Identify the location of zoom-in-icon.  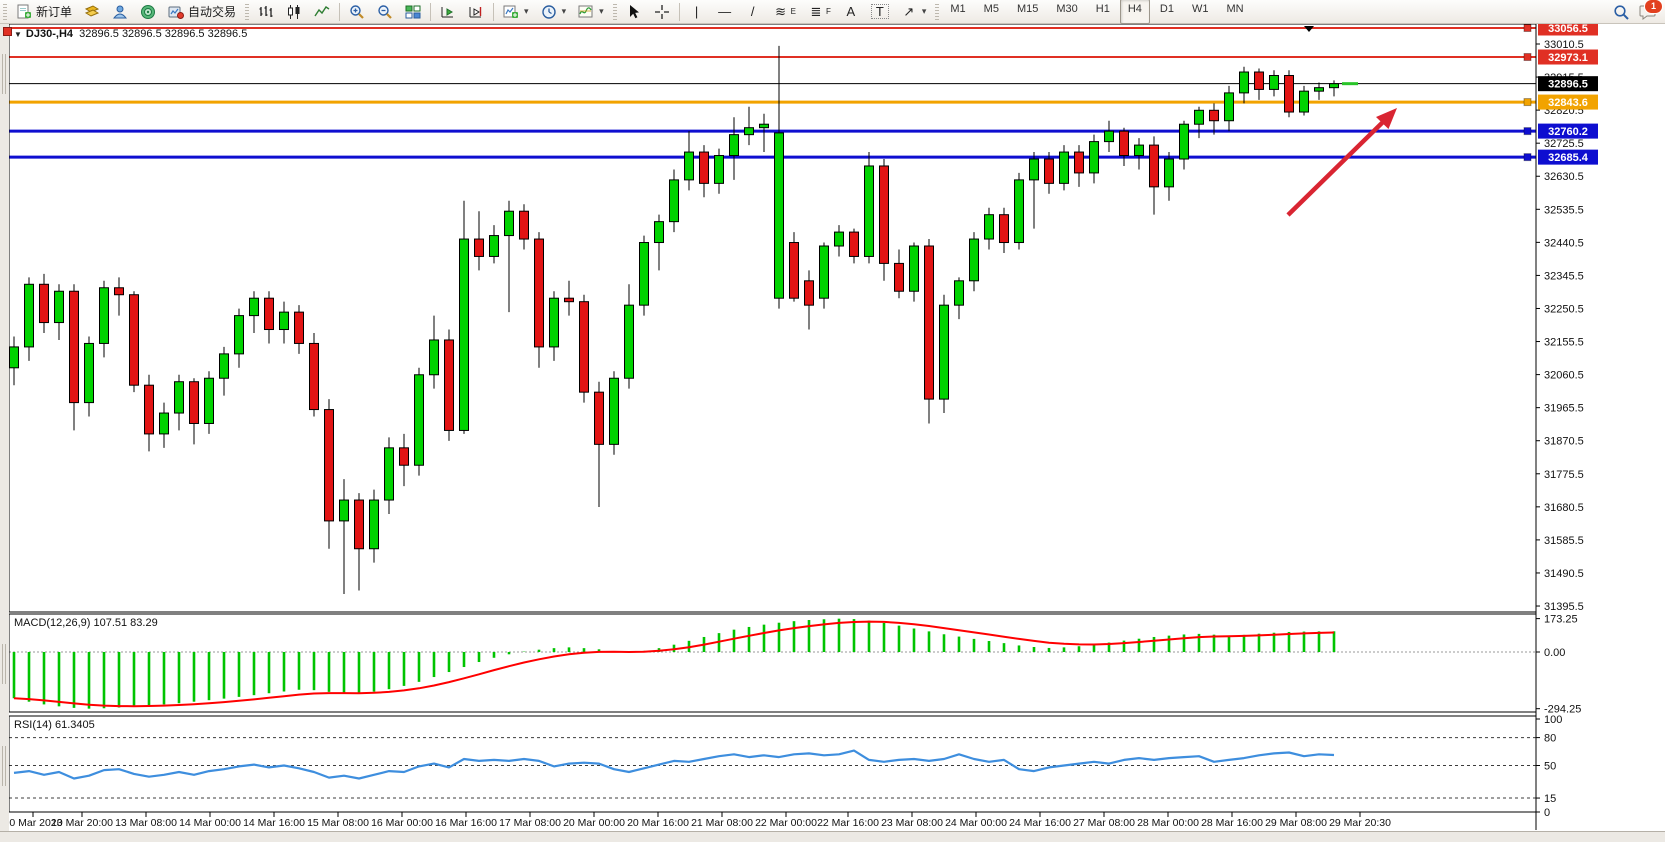
(357, 12).